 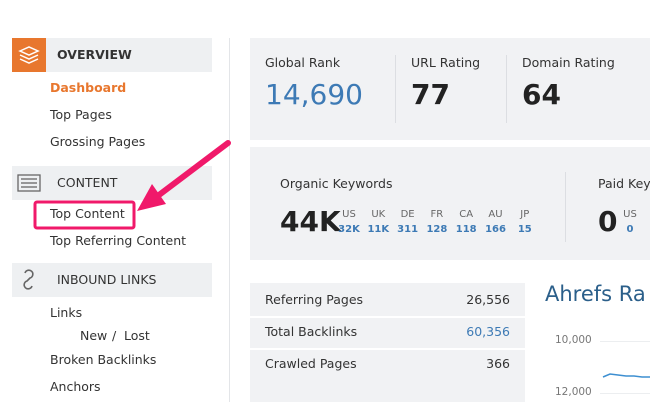 I want to click on country-value: 15, so click(x=524, y=229).